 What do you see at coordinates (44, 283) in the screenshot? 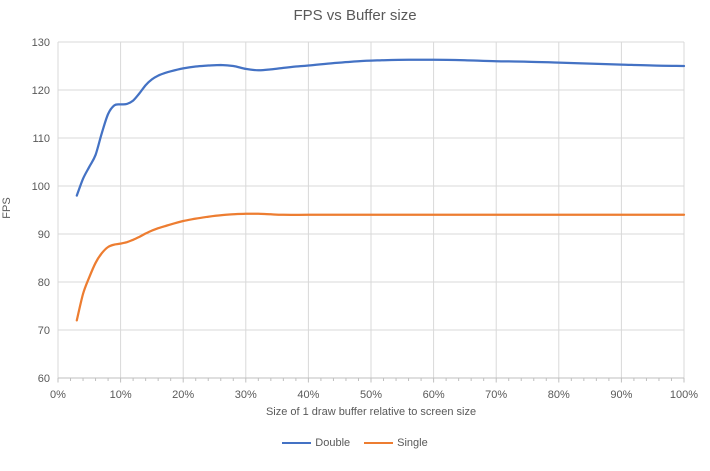
I see `y-tick-label: 80` at bounding box center [44, 283].